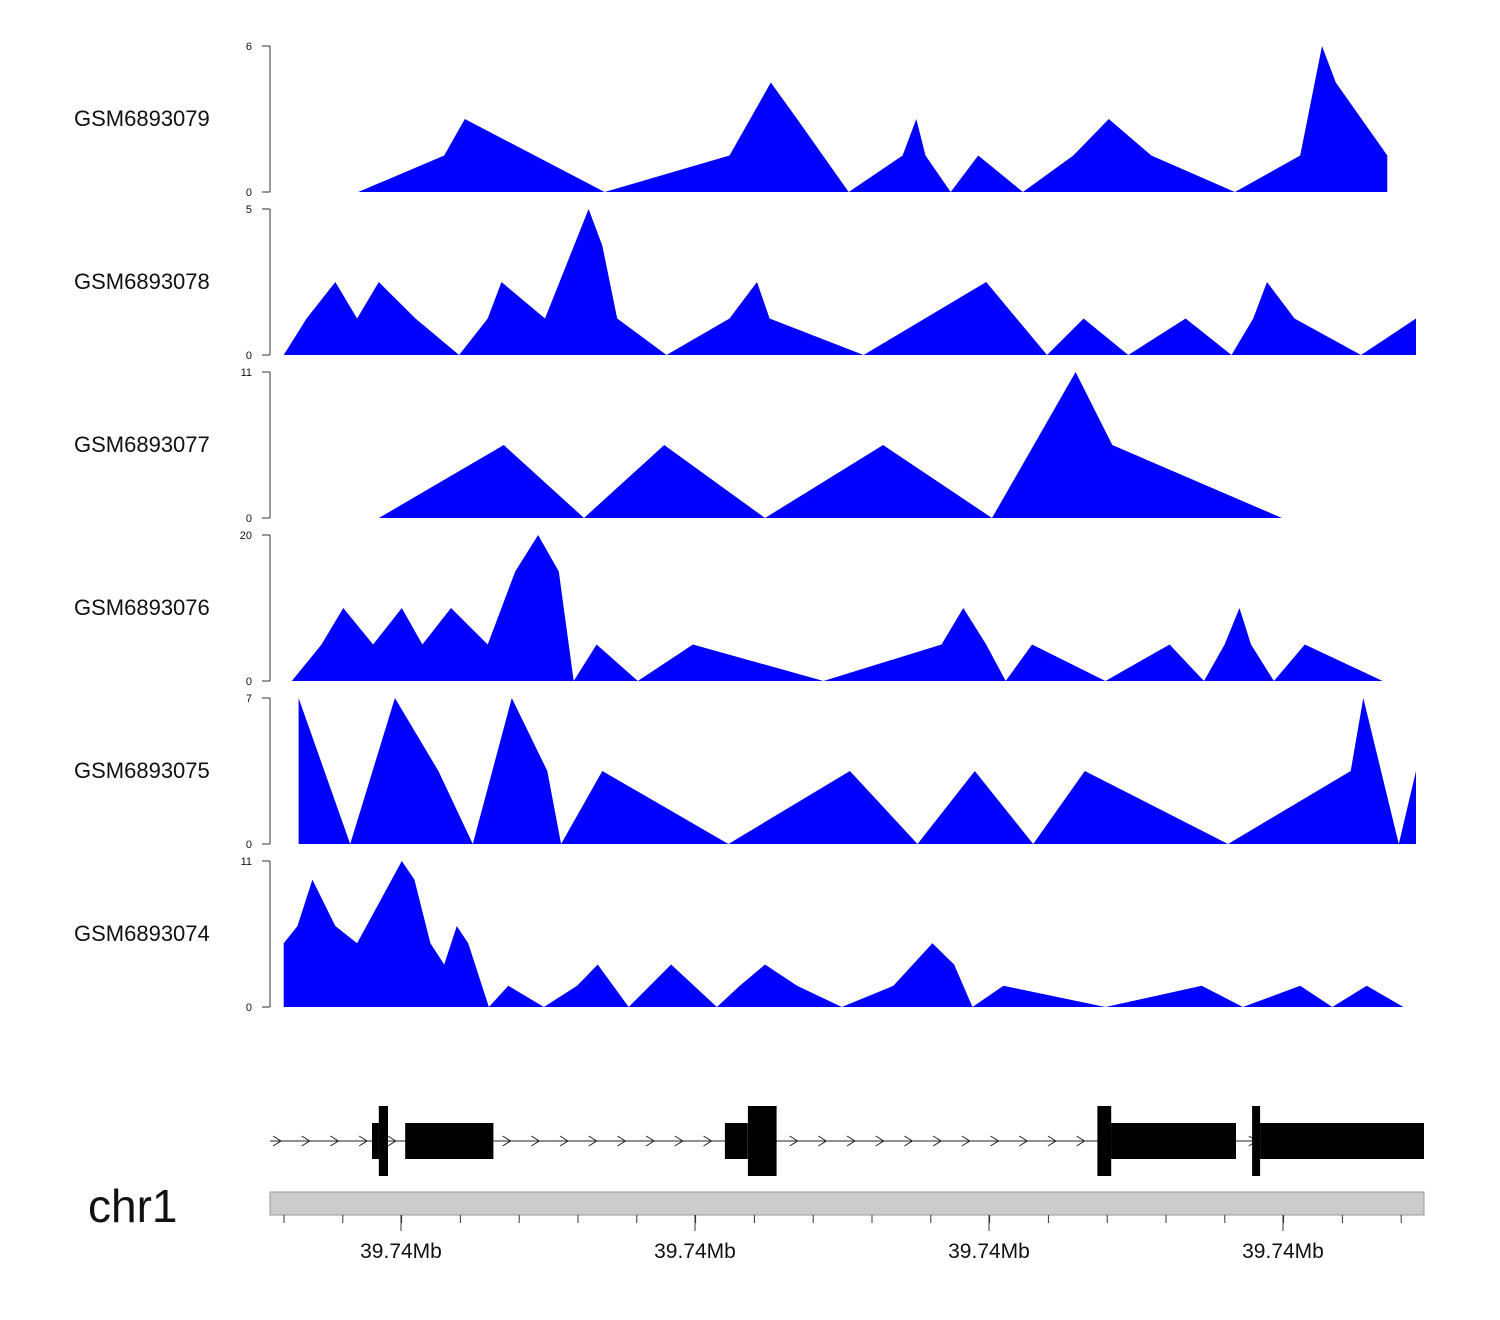 This screenshot has width=1500, height=1320. Describe the element at coordinates (142, 118) in the screenshot. I see `track-label: GSM6893079` at that location.